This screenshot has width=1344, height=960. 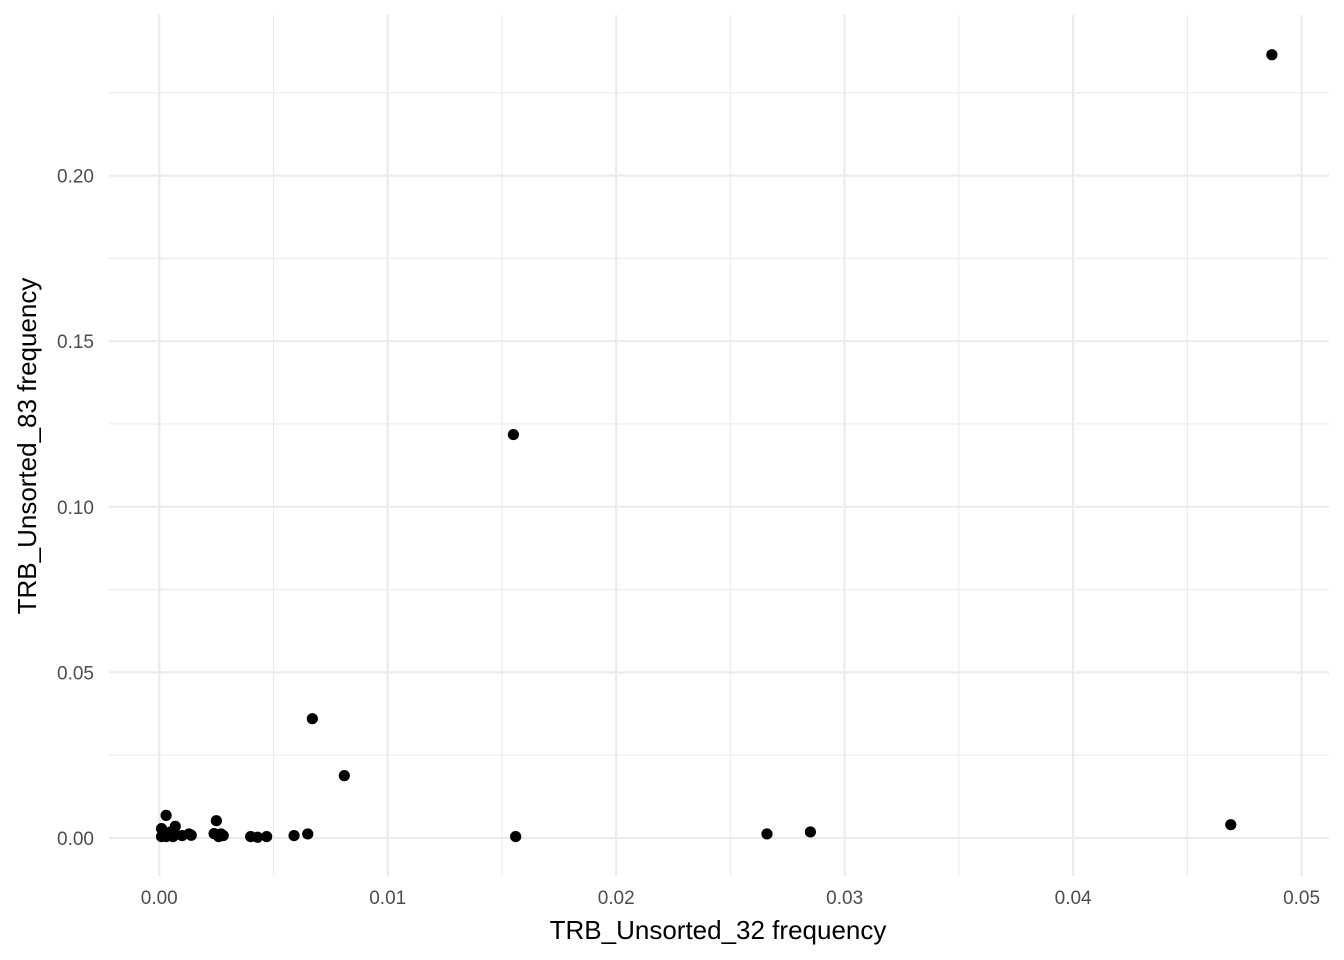 I want to click on y-tick-label: 0.20, so click(x=75, y=177).